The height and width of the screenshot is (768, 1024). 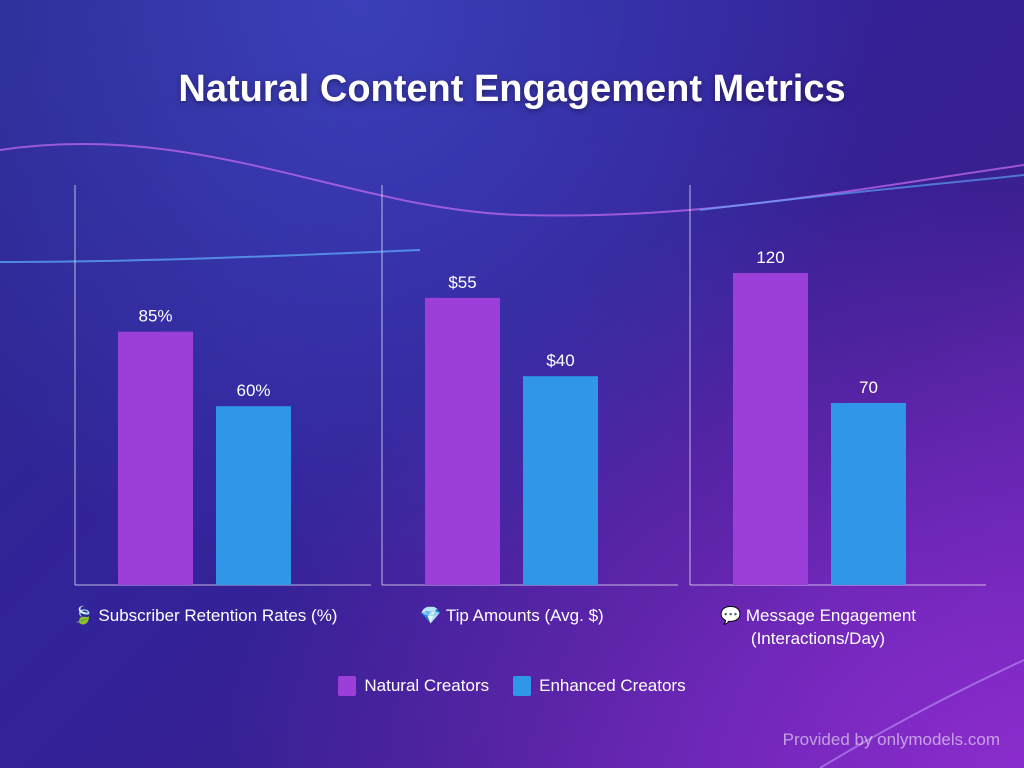 I want to click on category-label-messages: 💬 Message Engagement (Interactions/Day), so click(x=817, y=627).